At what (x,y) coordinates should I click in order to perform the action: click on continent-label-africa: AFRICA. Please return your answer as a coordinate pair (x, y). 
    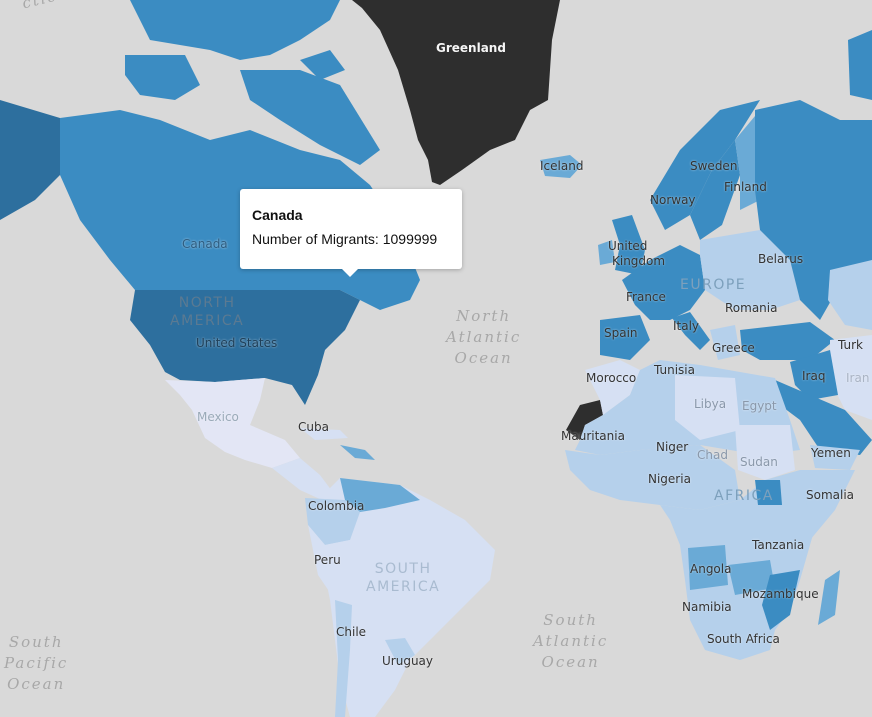
    Looking at the image, I should click on (744, 496).